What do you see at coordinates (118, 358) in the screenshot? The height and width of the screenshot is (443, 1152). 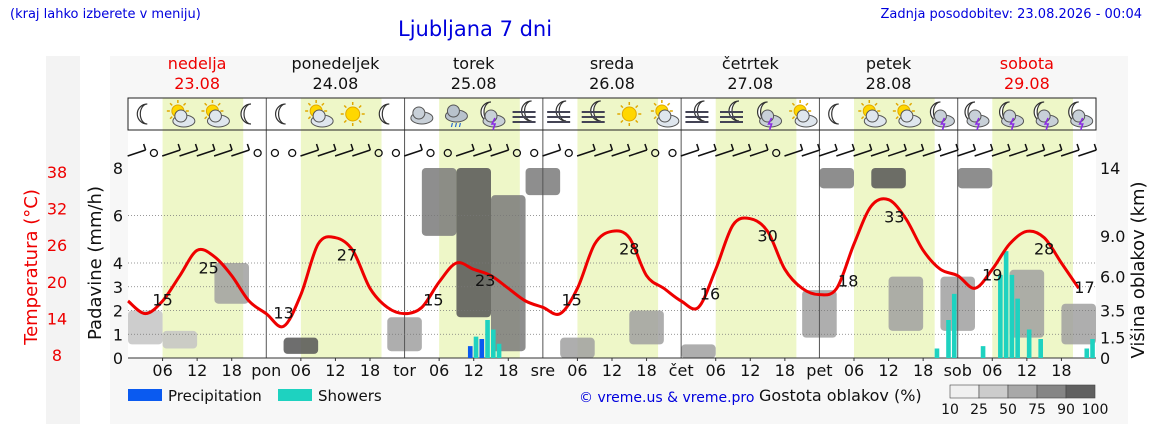 I see `precipitation-tick: 0` at bounding box center [118, 358].